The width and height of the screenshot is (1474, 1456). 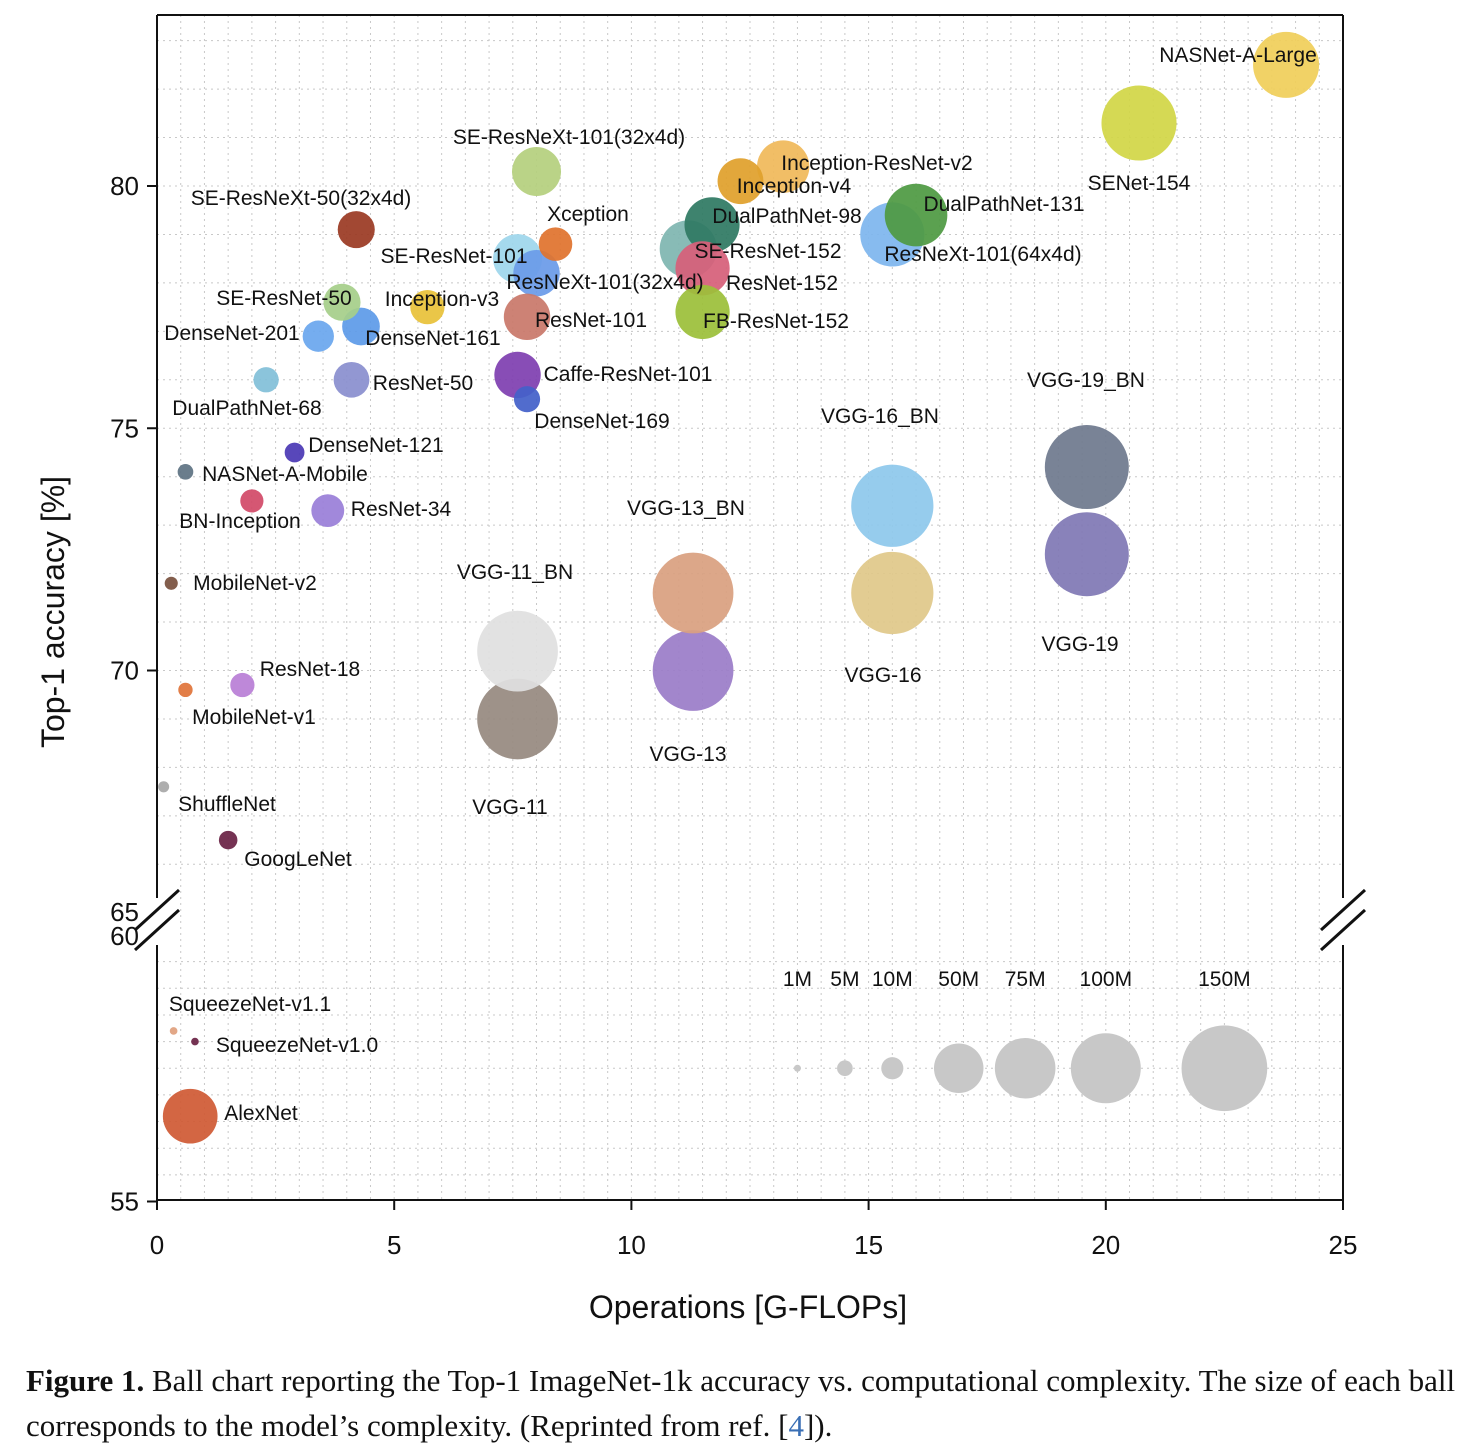 What do you see at coordinates (185, 690) in the screenshot?
I see `ball-mobilenet-v1` at bounding box center [185, 690].